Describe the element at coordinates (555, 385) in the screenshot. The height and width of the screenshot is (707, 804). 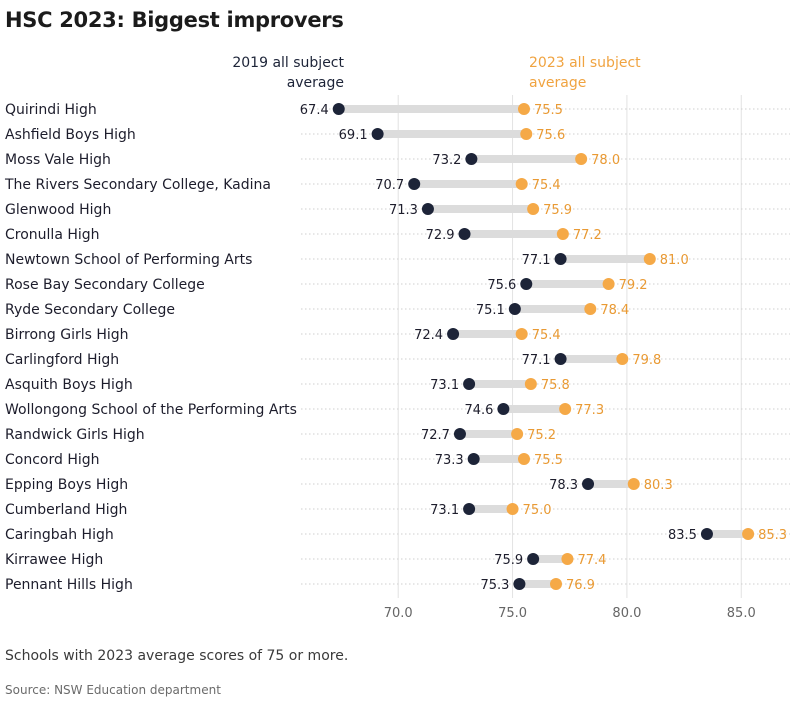
I see `data-label-2023: 75.8` at that location.